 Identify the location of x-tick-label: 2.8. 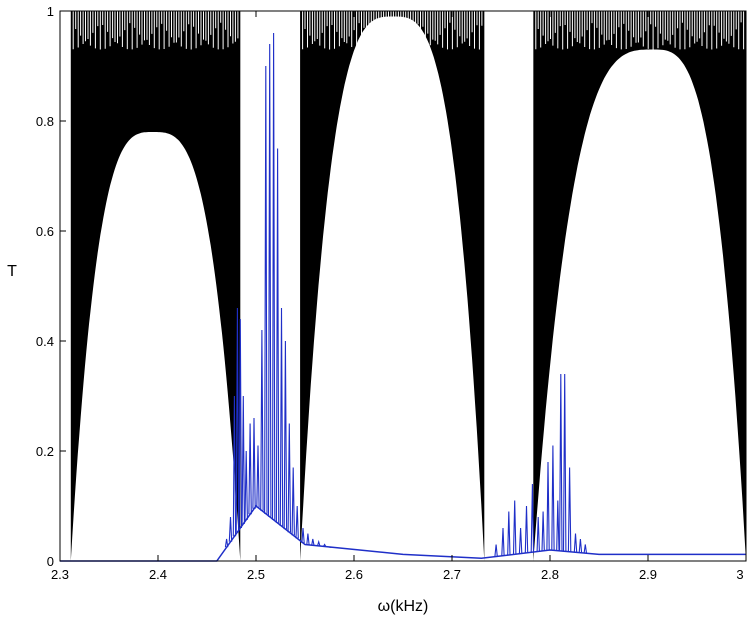
(550, 574).